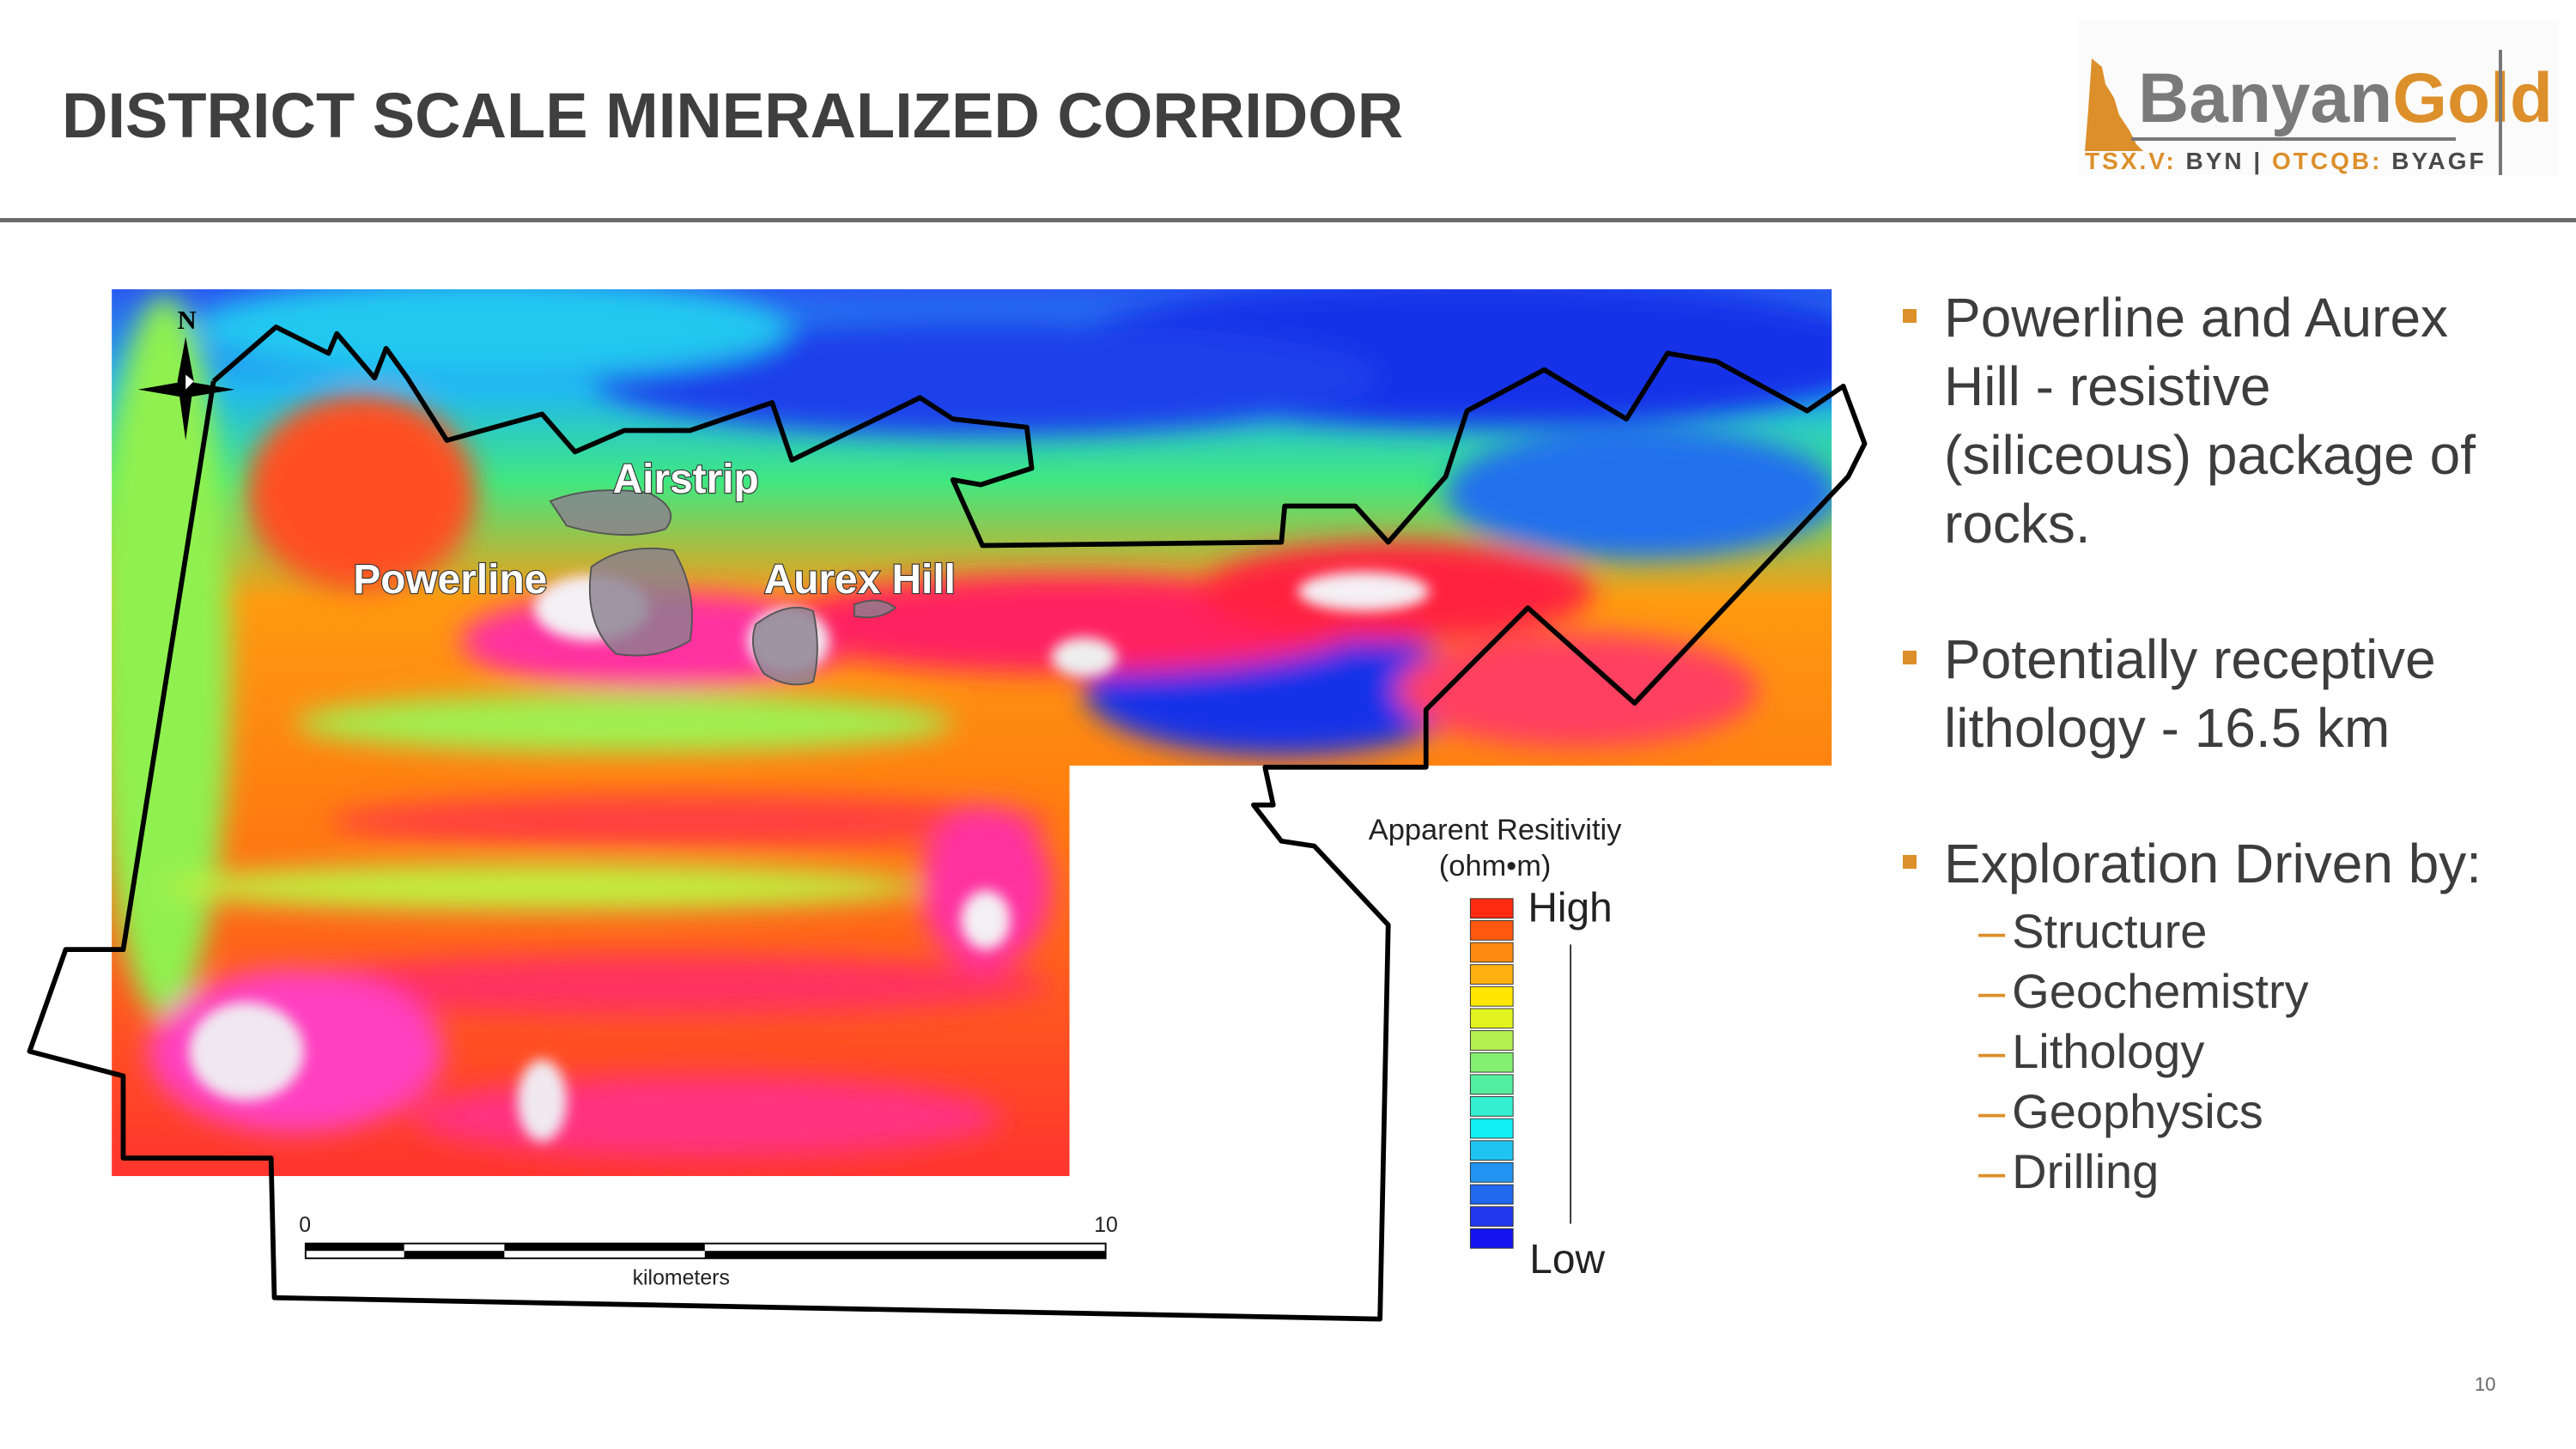 The image size is (2576, 1449). I want to click on sub-bullet-item: – Geophysics, so click(2120, 1111).